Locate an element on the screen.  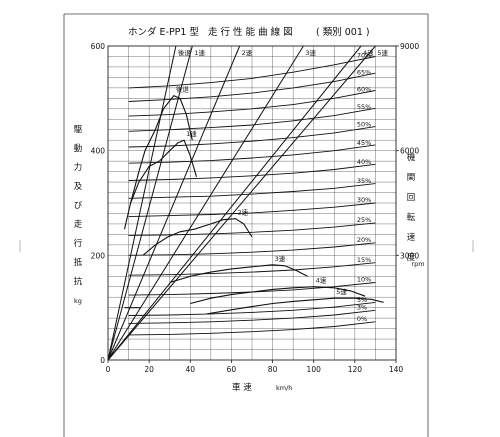
resistance-label: 45% is located at coordinates (364, 143).